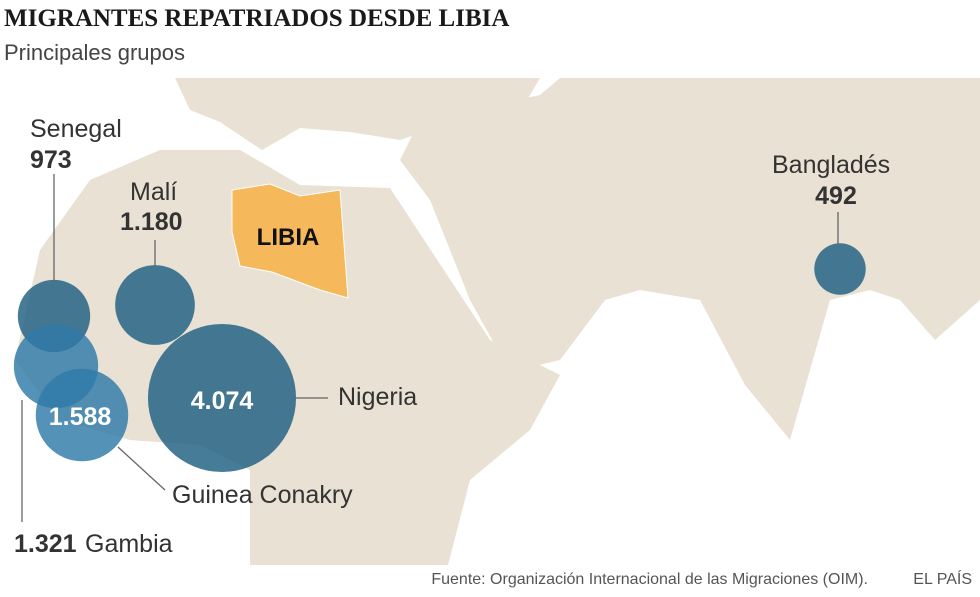  I want to click on group-value: 492, so click(836, 196).